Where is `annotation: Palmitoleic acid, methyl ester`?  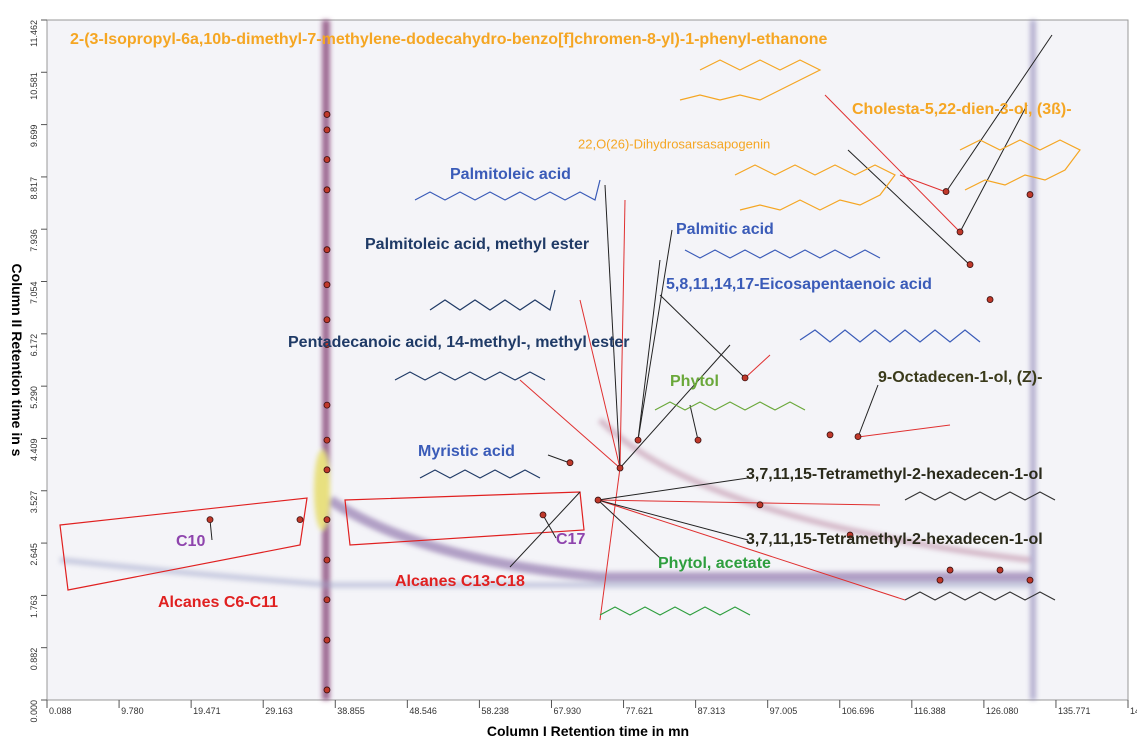
annotation: Palmitoleic acid, methyl ester is located at coordinates (477, 244).